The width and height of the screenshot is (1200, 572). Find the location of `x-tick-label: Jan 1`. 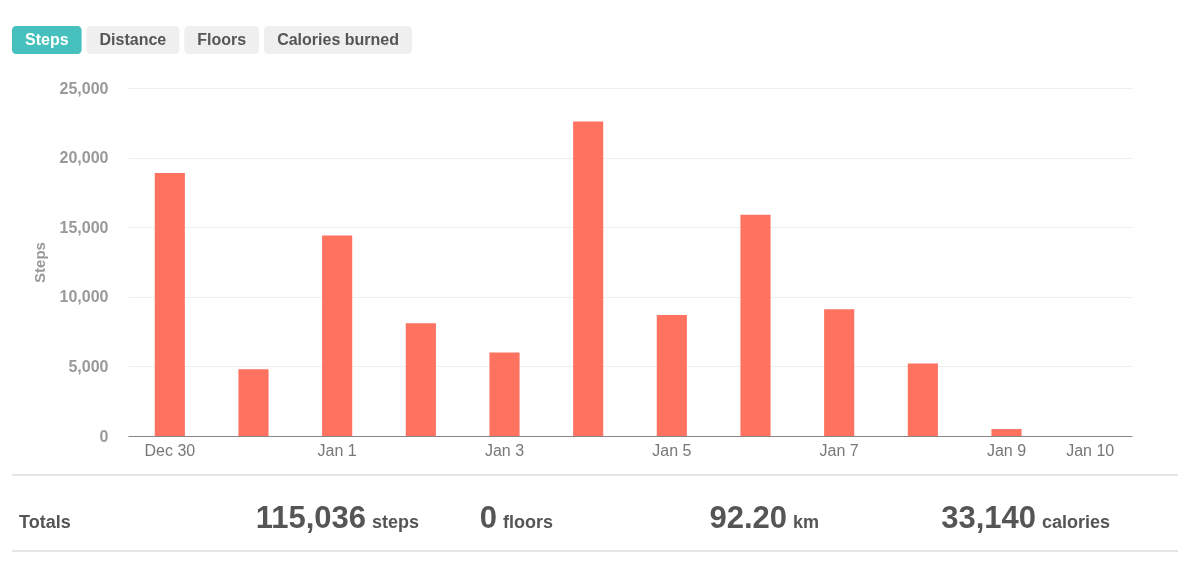

x-tick-label: Jan 1 is located at coordinates (337, 450).